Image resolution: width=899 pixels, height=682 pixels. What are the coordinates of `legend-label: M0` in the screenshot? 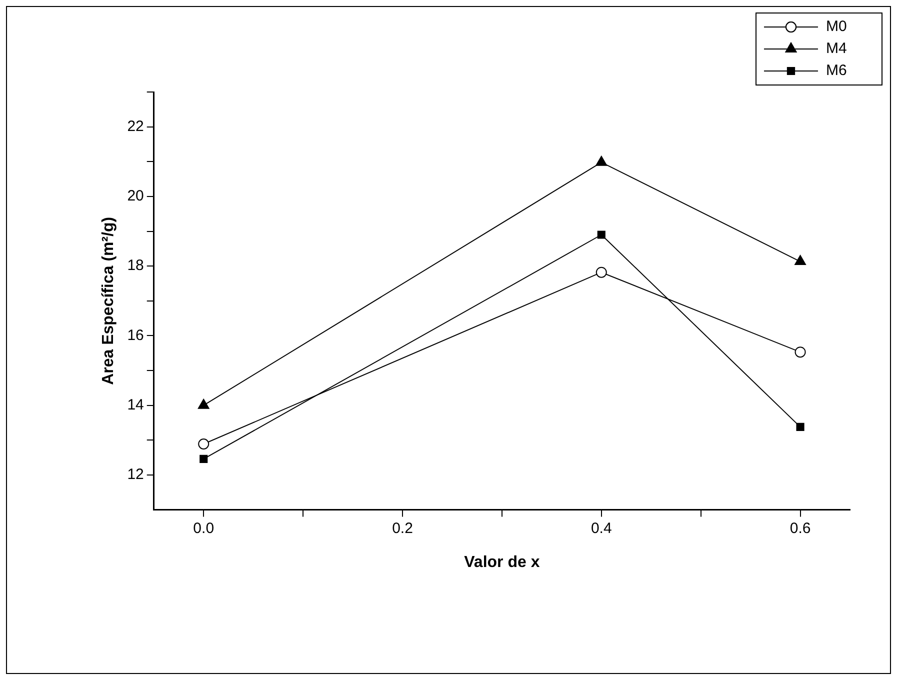 It's located at (836, 27).